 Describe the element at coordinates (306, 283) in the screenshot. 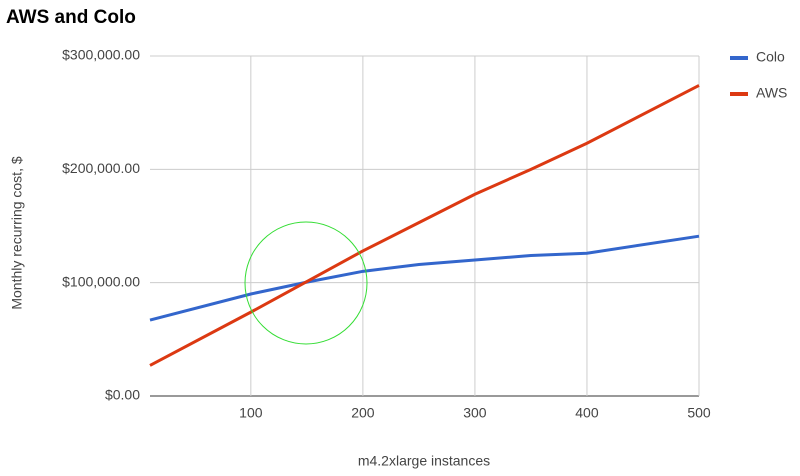

I see `highlight-circle` at that location.